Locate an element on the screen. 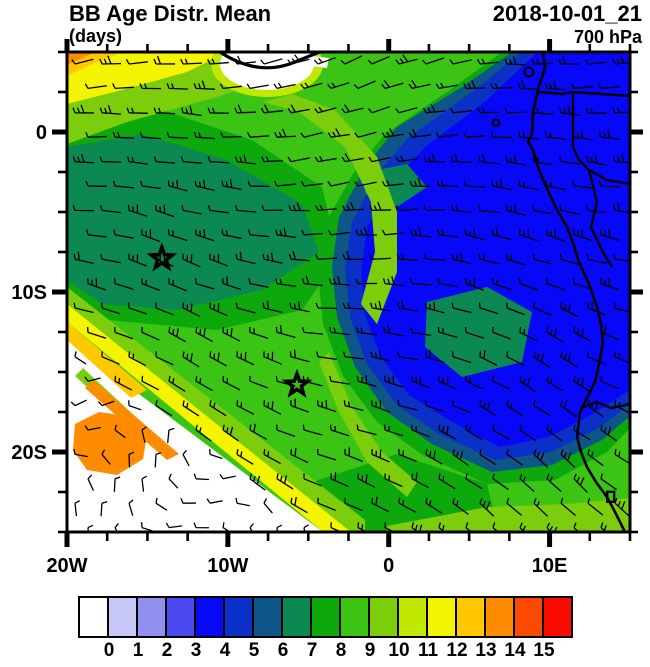  colorbar-tick-label: 1 is located at coordinates (138, 650).